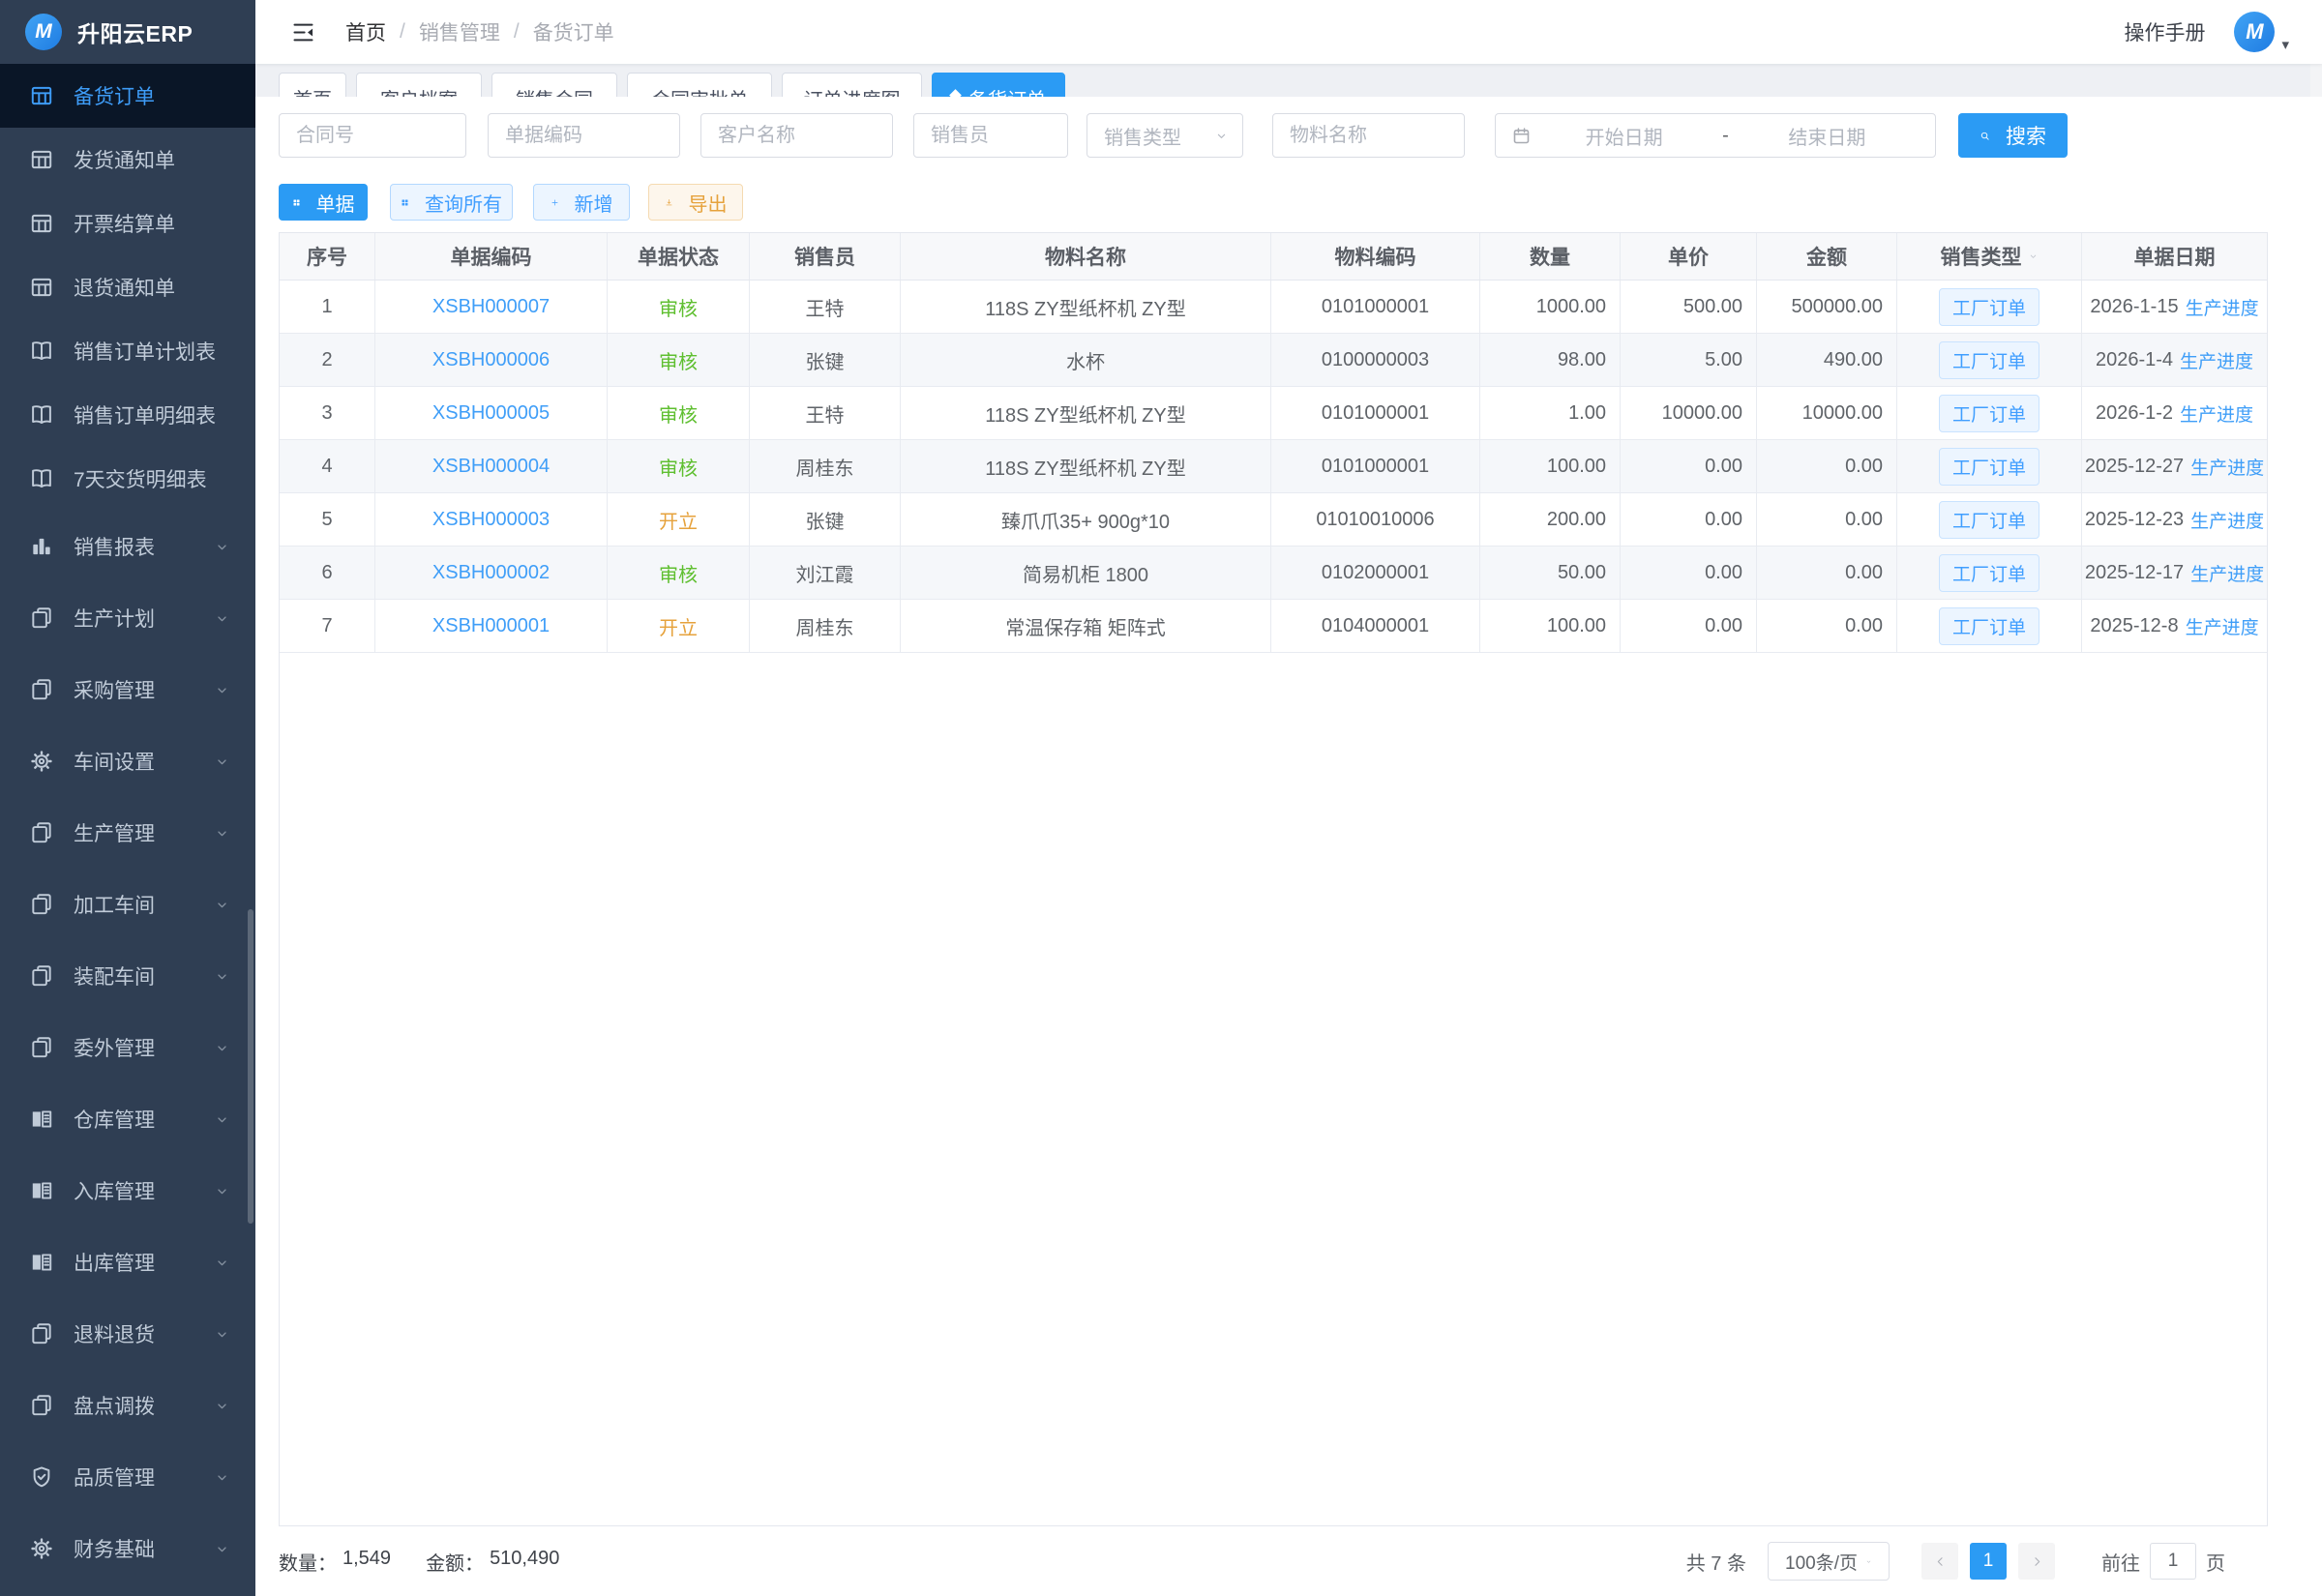  Describe the element at coordinates (365, 33) in the screenshot. I see `breadcrumb-item-0: 首页` at that location.